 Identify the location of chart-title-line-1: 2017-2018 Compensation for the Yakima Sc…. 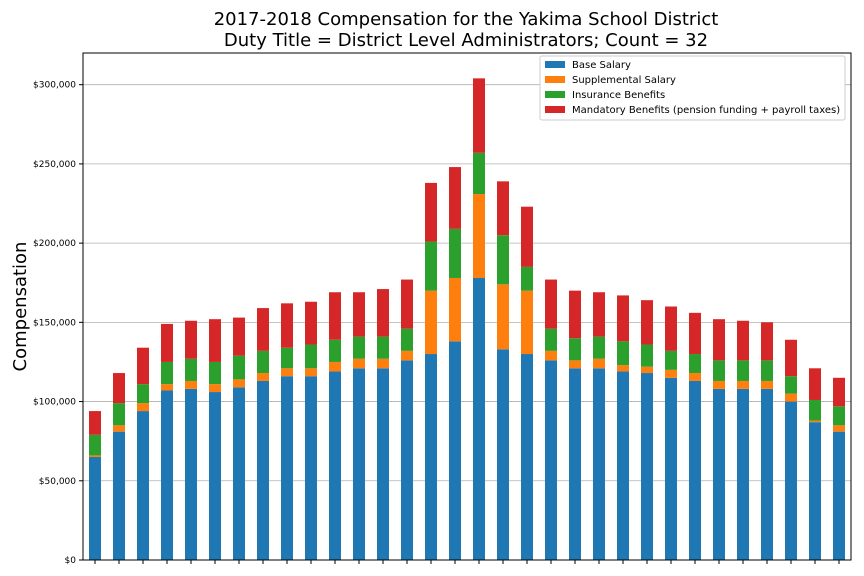
(466, 19).